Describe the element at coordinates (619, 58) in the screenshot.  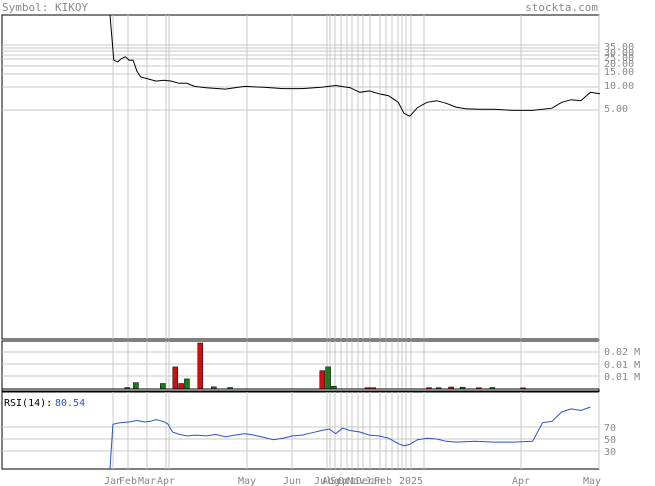
I see `price-y-tick: 25.00` at that location.